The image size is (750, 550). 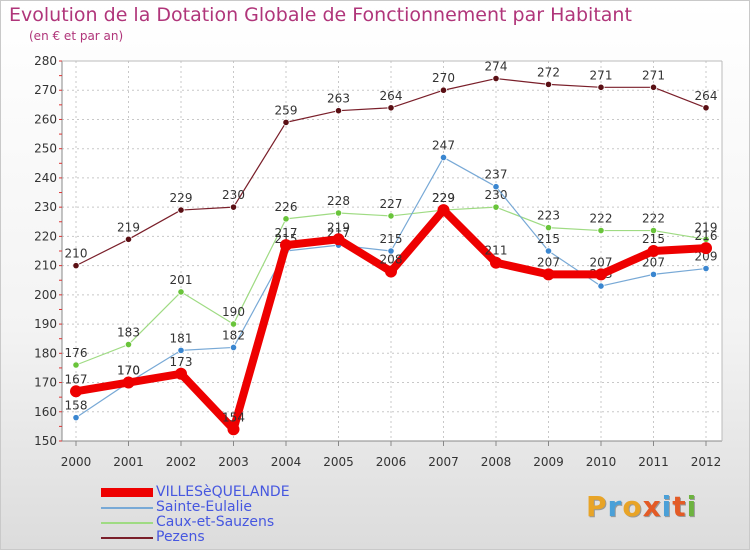 What do you see at coordinates (706, 257) in the screenshot?
I see `data-label-sainte-eulalie: 209` at bounding box center [706, 257].